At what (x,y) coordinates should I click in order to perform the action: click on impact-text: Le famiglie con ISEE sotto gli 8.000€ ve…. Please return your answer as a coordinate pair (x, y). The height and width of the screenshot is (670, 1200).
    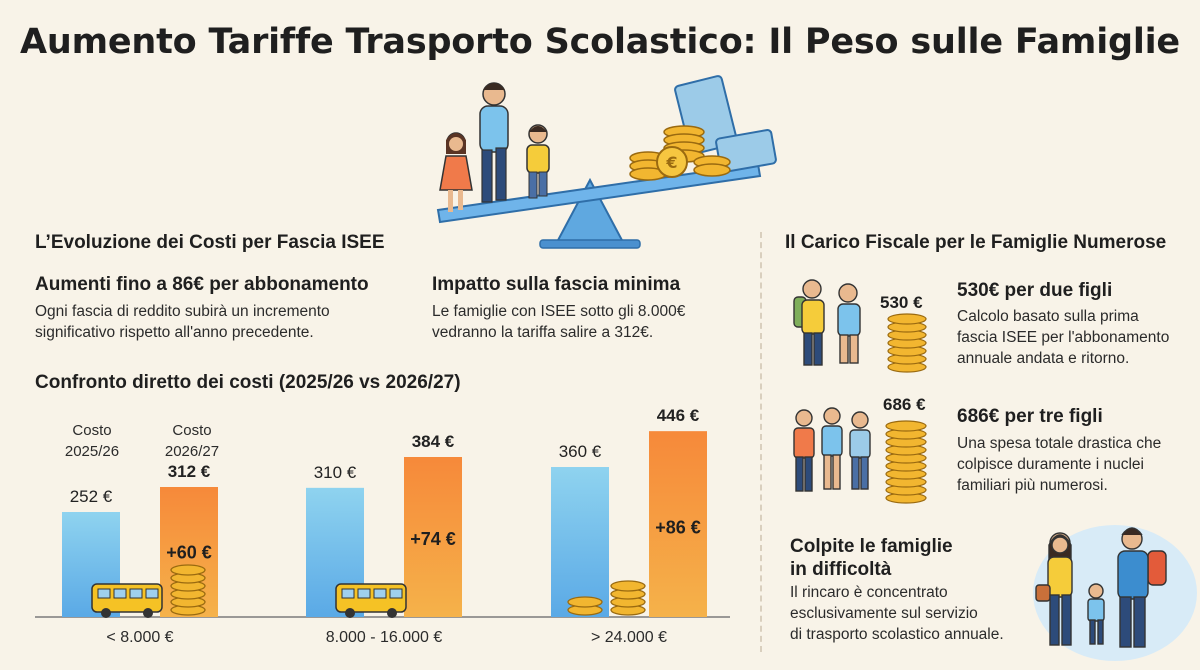
    Looking at the image, I should click on (558, 322).